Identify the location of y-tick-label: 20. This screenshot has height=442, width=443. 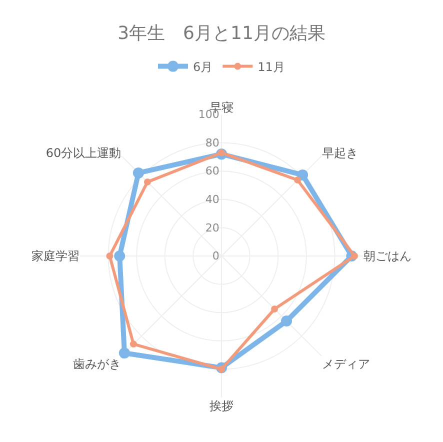
(212, 227).